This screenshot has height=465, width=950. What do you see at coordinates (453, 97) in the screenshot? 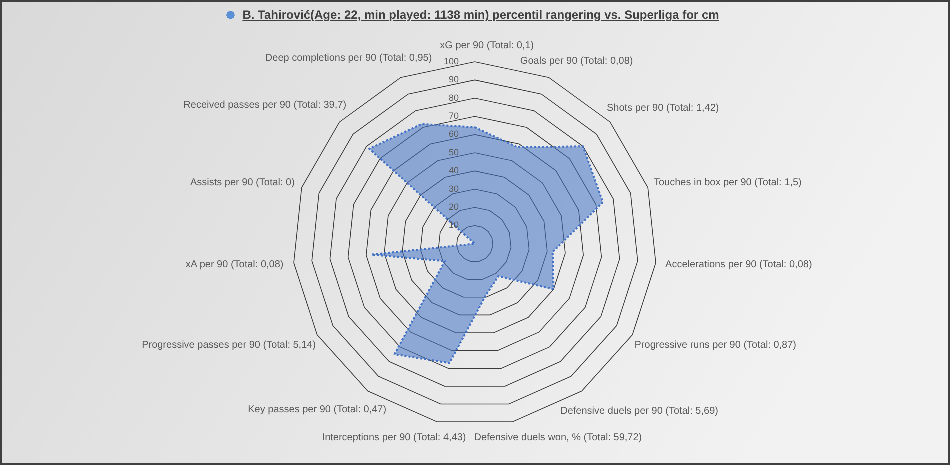
I see `y-tick-label: 80` at bounding box center [453, 97].